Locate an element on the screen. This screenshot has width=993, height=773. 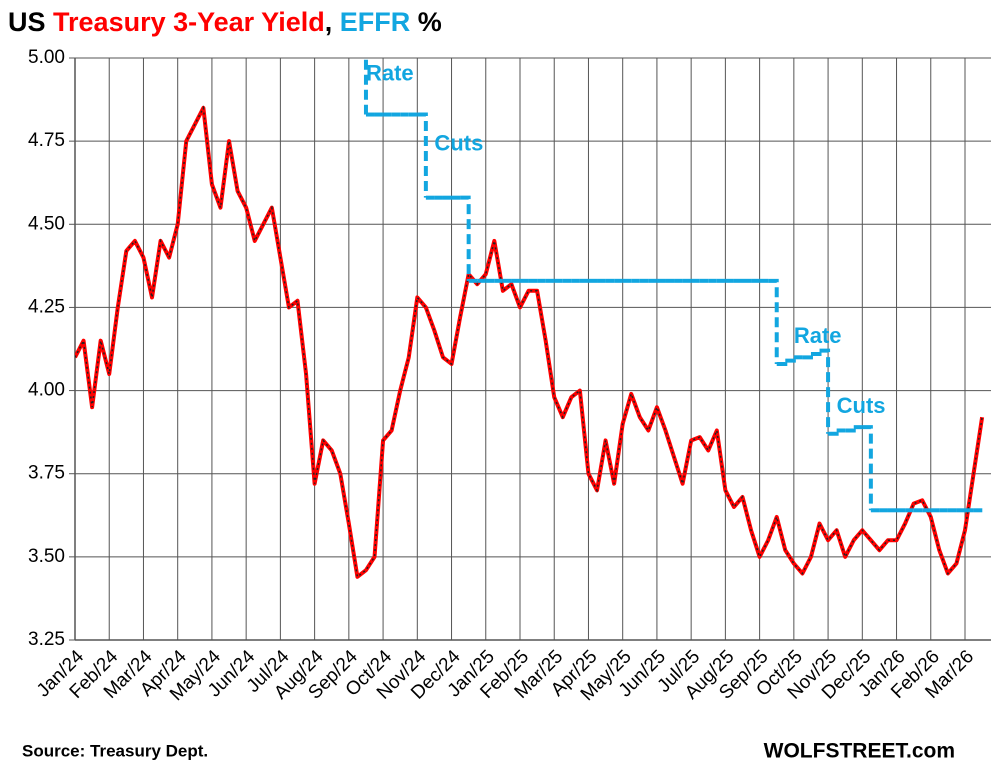
title-series: Treasury 3-Year Yield is located at coordinates (189, 22).